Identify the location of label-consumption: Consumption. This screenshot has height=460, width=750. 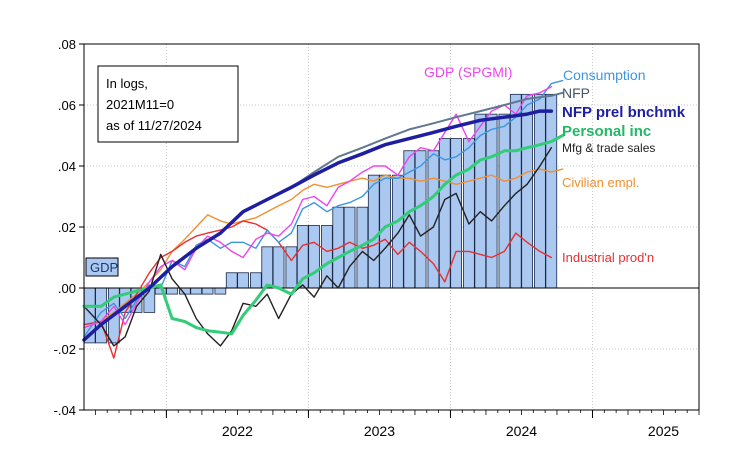
(604, 75).